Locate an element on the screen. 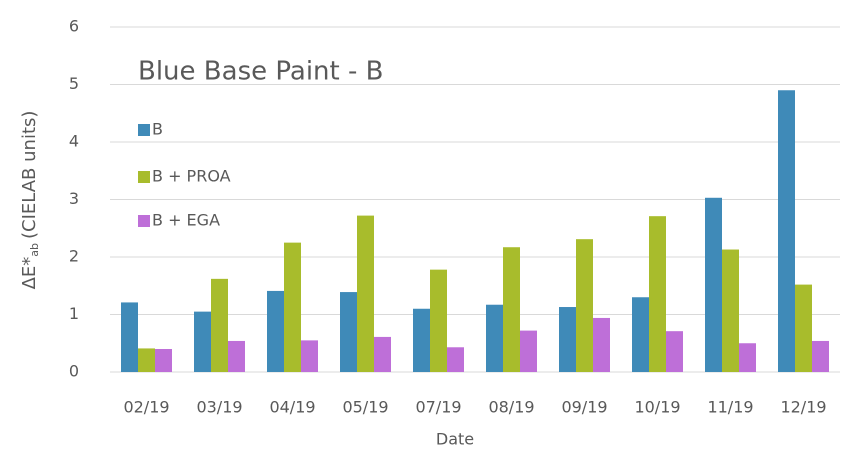  x-tick-label: 03/19 is located at coordinates (219, 407).